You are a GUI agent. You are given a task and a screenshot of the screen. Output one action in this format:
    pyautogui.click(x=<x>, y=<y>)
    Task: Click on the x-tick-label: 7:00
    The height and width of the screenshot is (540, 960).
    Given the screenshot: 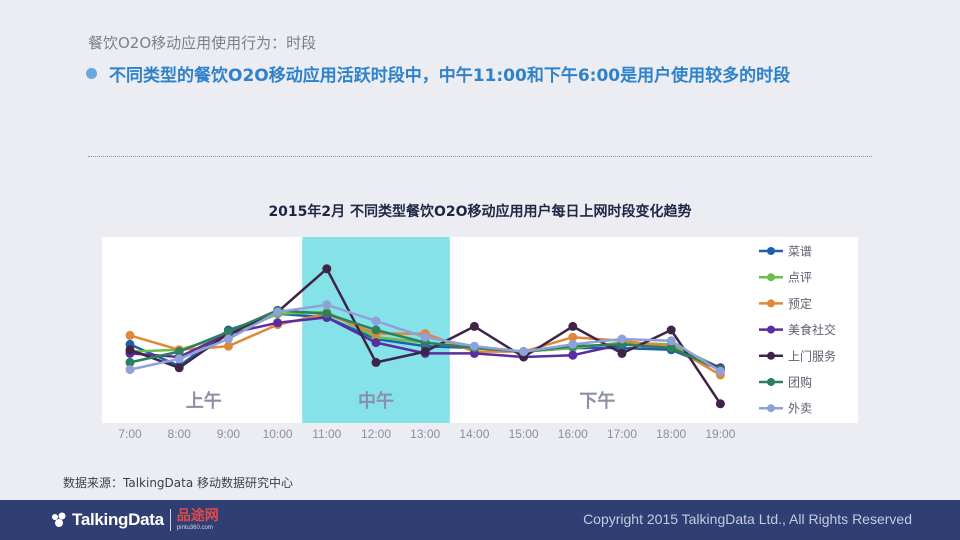 What is the action you would take?
    pyautogui.click(x=130, y=434)
    